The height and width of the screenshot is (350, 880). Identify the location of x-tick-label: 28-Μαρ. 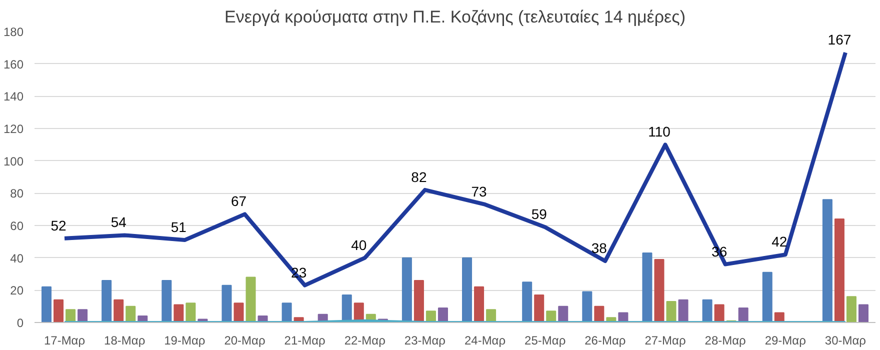
(725, 341).